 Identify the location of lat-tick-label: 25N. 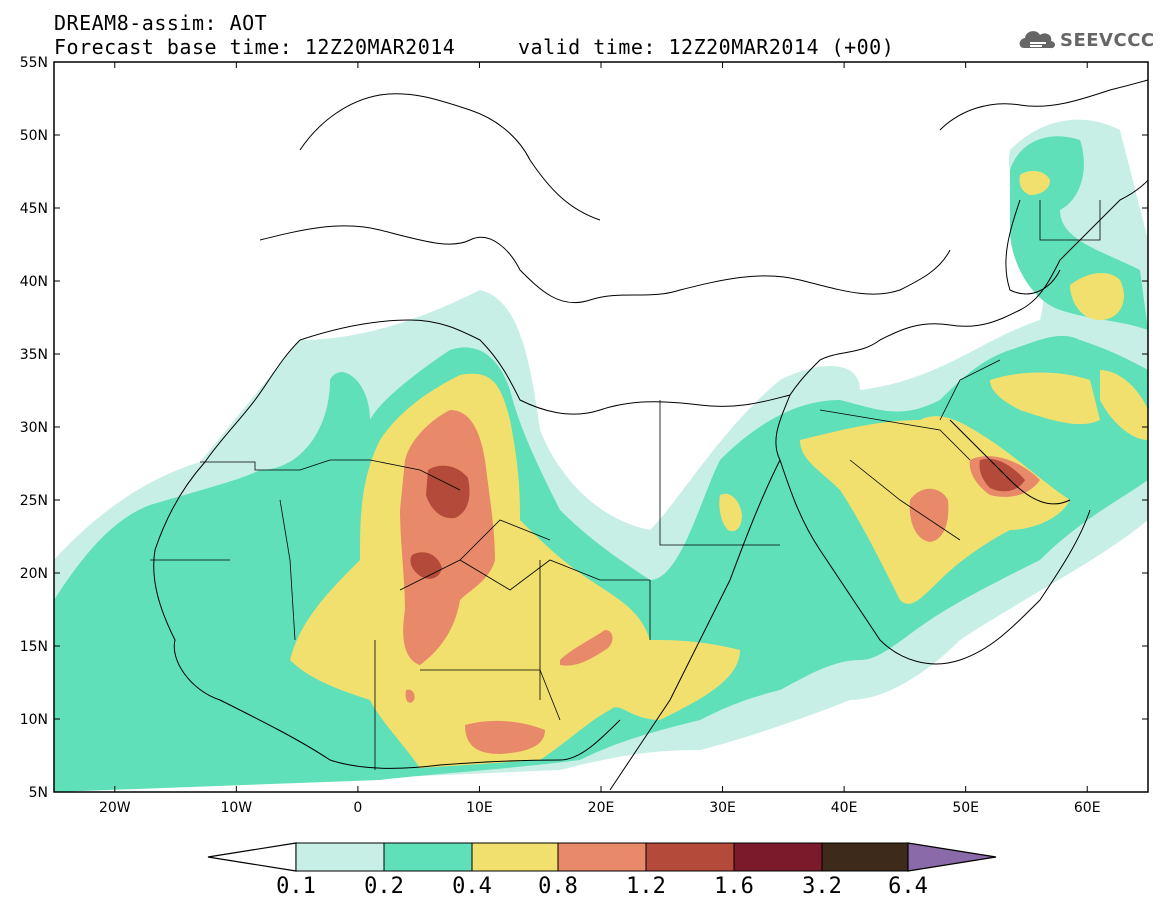
(34, 501).